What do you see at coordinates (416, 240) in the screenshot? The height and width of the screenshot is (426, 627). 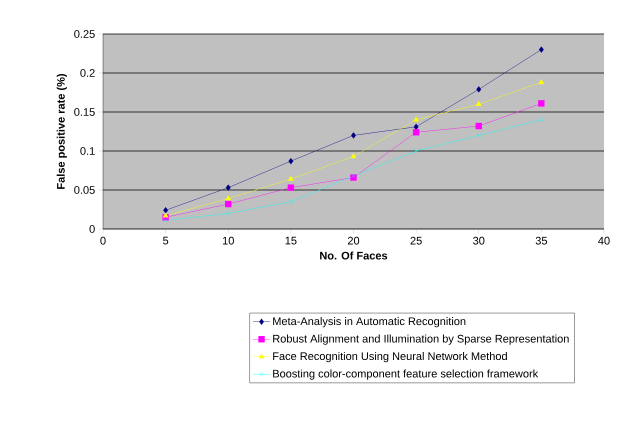 I see `x-tick-label: 25` at bounding box center [416, 240].